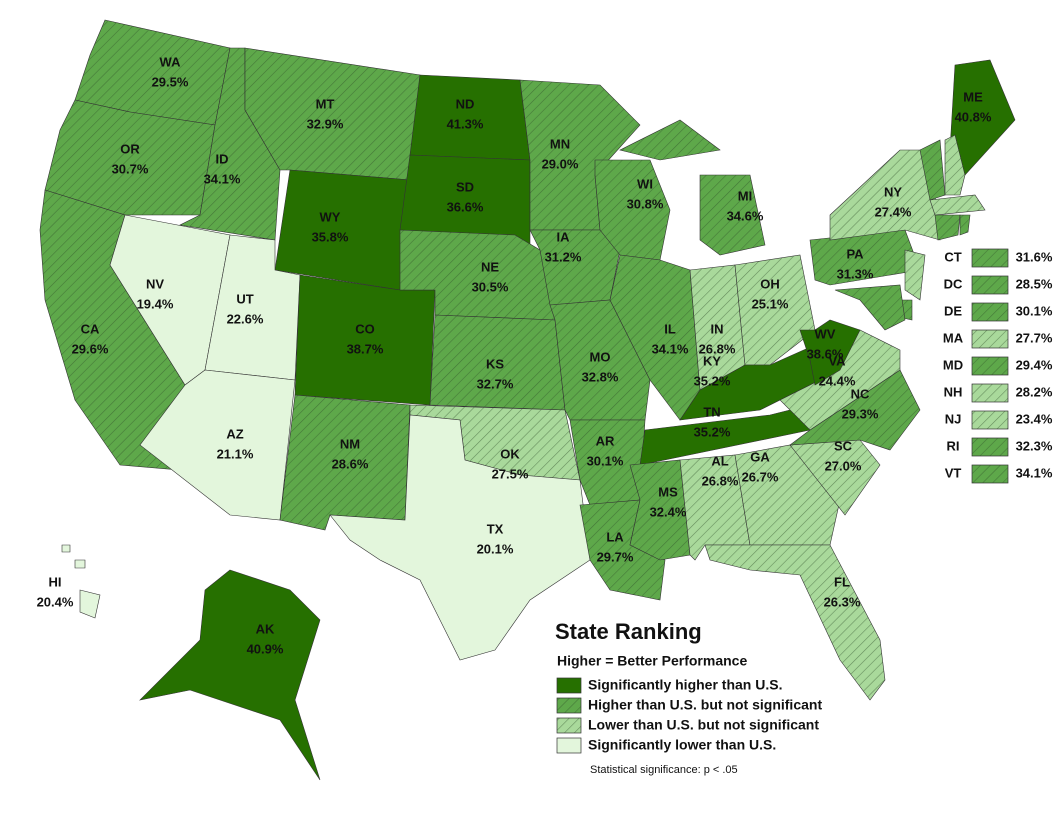 The height and width of the screenshot is (821, 1056). What do you see at coordinates (760, 476) in the screenshot?
I see `state-value: 26.7%` at bounding box center [760, 476].